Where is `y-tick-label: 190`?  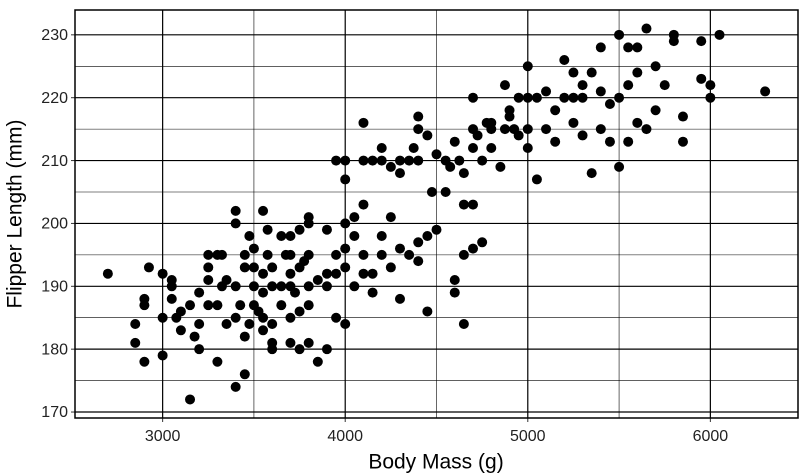
y-tick-label: 190 is located at coordinates (54, 287).